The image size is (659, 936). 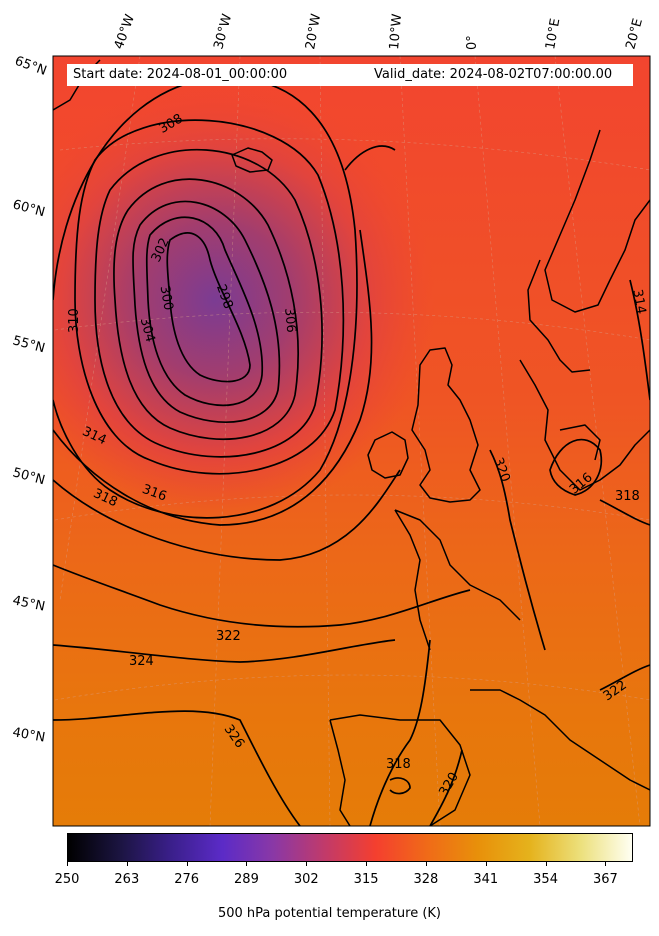 What do you see at coordinates (396, 31) in the screenshot?
I see `lon-label: 10°W` at bounding box center [396, 31].